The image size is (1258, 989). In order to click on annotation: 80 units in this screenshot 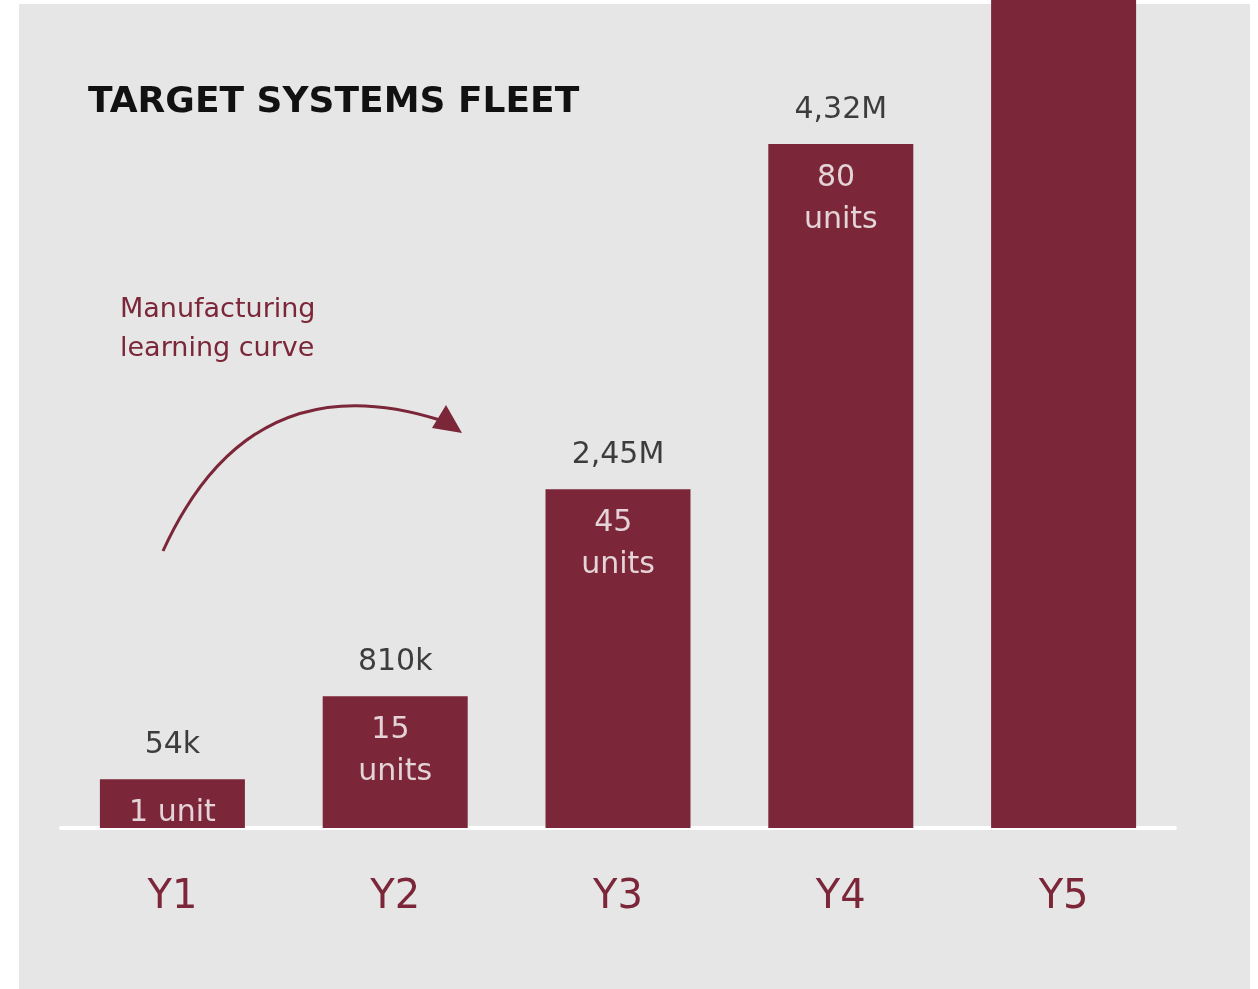, I will do `click(840, 196)`.